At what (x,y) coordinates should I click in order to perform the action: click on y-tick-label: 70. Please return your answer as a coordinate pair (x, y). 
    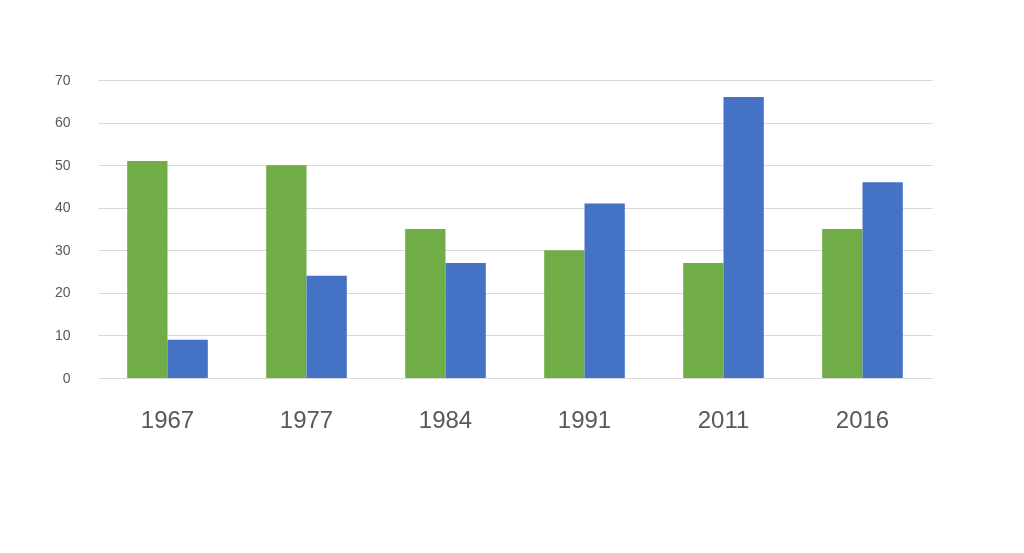
    Looking at the image, I should click on (62, 79).